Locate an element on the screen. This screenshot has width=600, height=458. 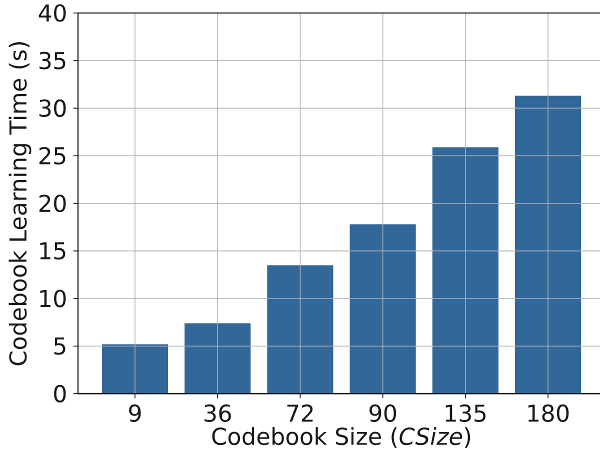
x-tick-label: 36 is located at coordinates (217, 413).